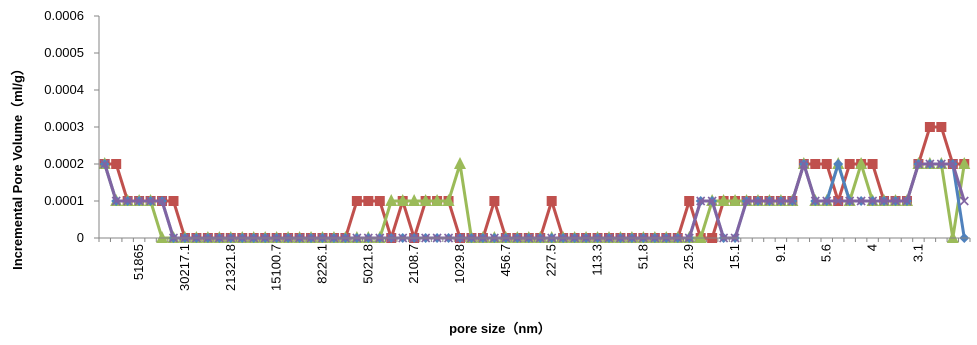 The height and width of the screenshot is (345, 977). What do you see at coordinates (505, 260) in the screenshot?
I see `x-tick-label: 456.7` at bounding box center [505, 260].